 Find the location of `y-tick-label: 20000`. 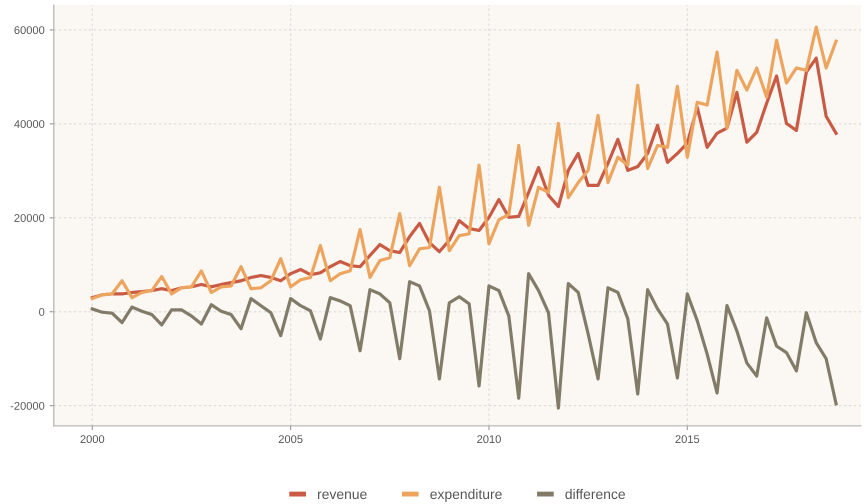

y-tick-label: 20000 is located at coordinates (29, 218).